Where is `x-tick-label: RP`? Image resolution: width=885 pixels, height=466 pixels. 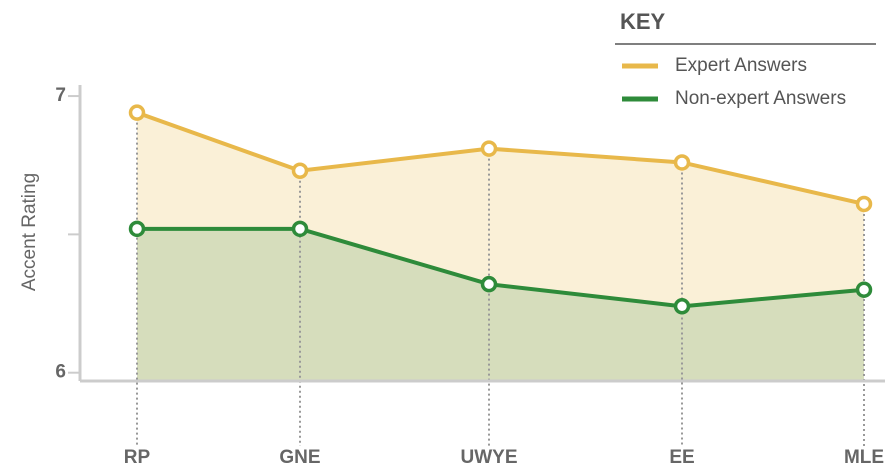 x-tick-label: RP is located at coordinates (137, 456).